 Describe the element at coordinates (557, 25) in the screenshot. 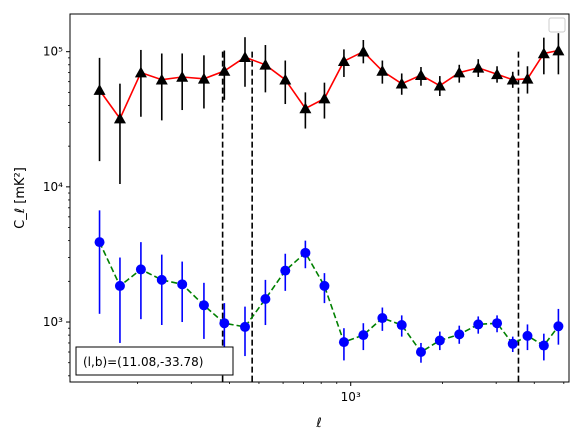

I see `legend-box` at that location.